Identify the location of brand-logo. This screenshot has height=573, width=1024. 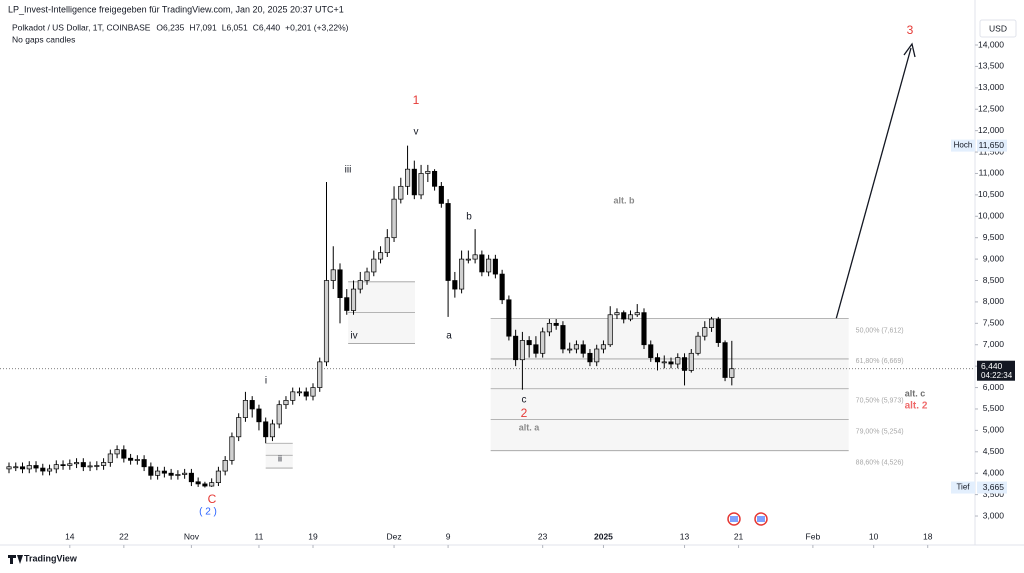
(15, 559).